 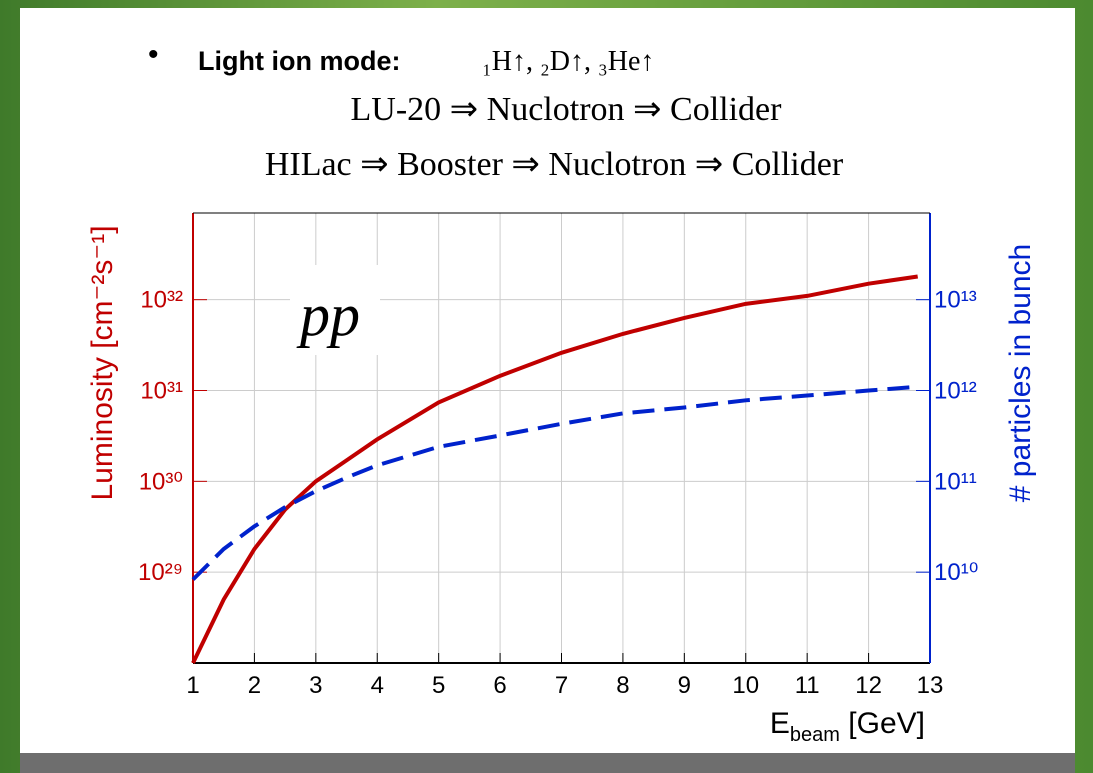 I want to click on x-axis-label-unit: [GeV], so click(x=882, y=723).